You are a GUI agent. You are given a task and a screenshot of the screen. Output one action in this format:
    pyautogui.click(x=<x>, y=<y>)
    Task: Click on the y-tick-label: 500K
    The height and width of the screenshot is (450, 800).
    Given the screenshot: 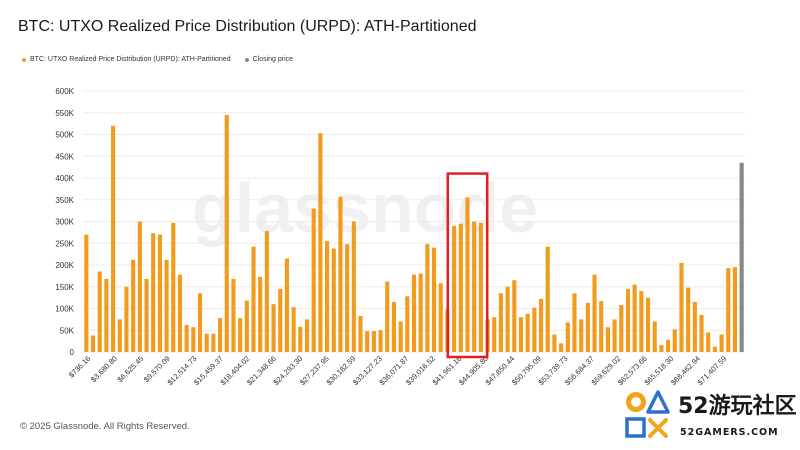 What is the action you would take?
    pyautogui.click(x=64, y=135)
    